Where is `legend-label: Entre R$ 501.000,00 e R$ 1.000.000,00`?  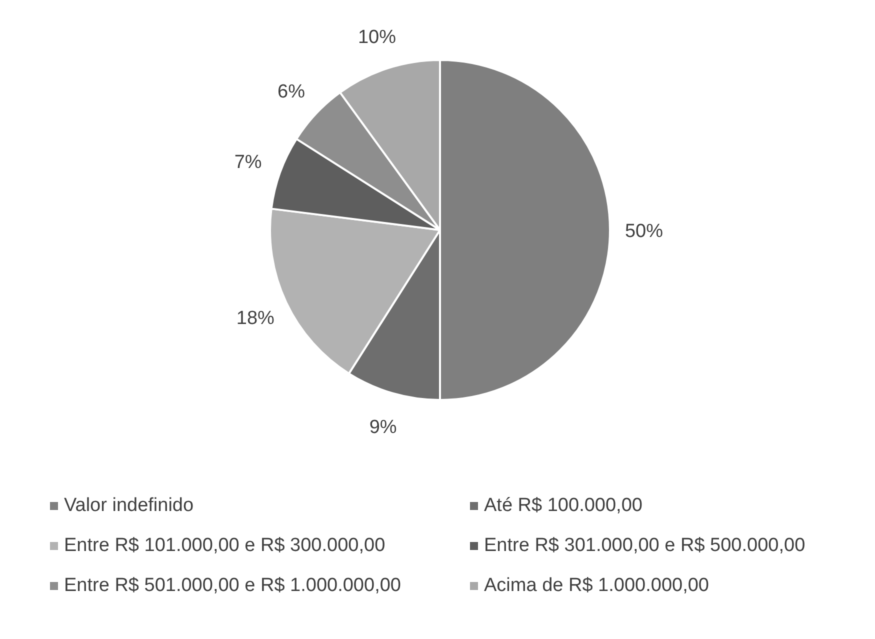
legend-label: Entre R$ 501.000,00 e R$ 1.000.000,00 is located at coordinates (232, 585).